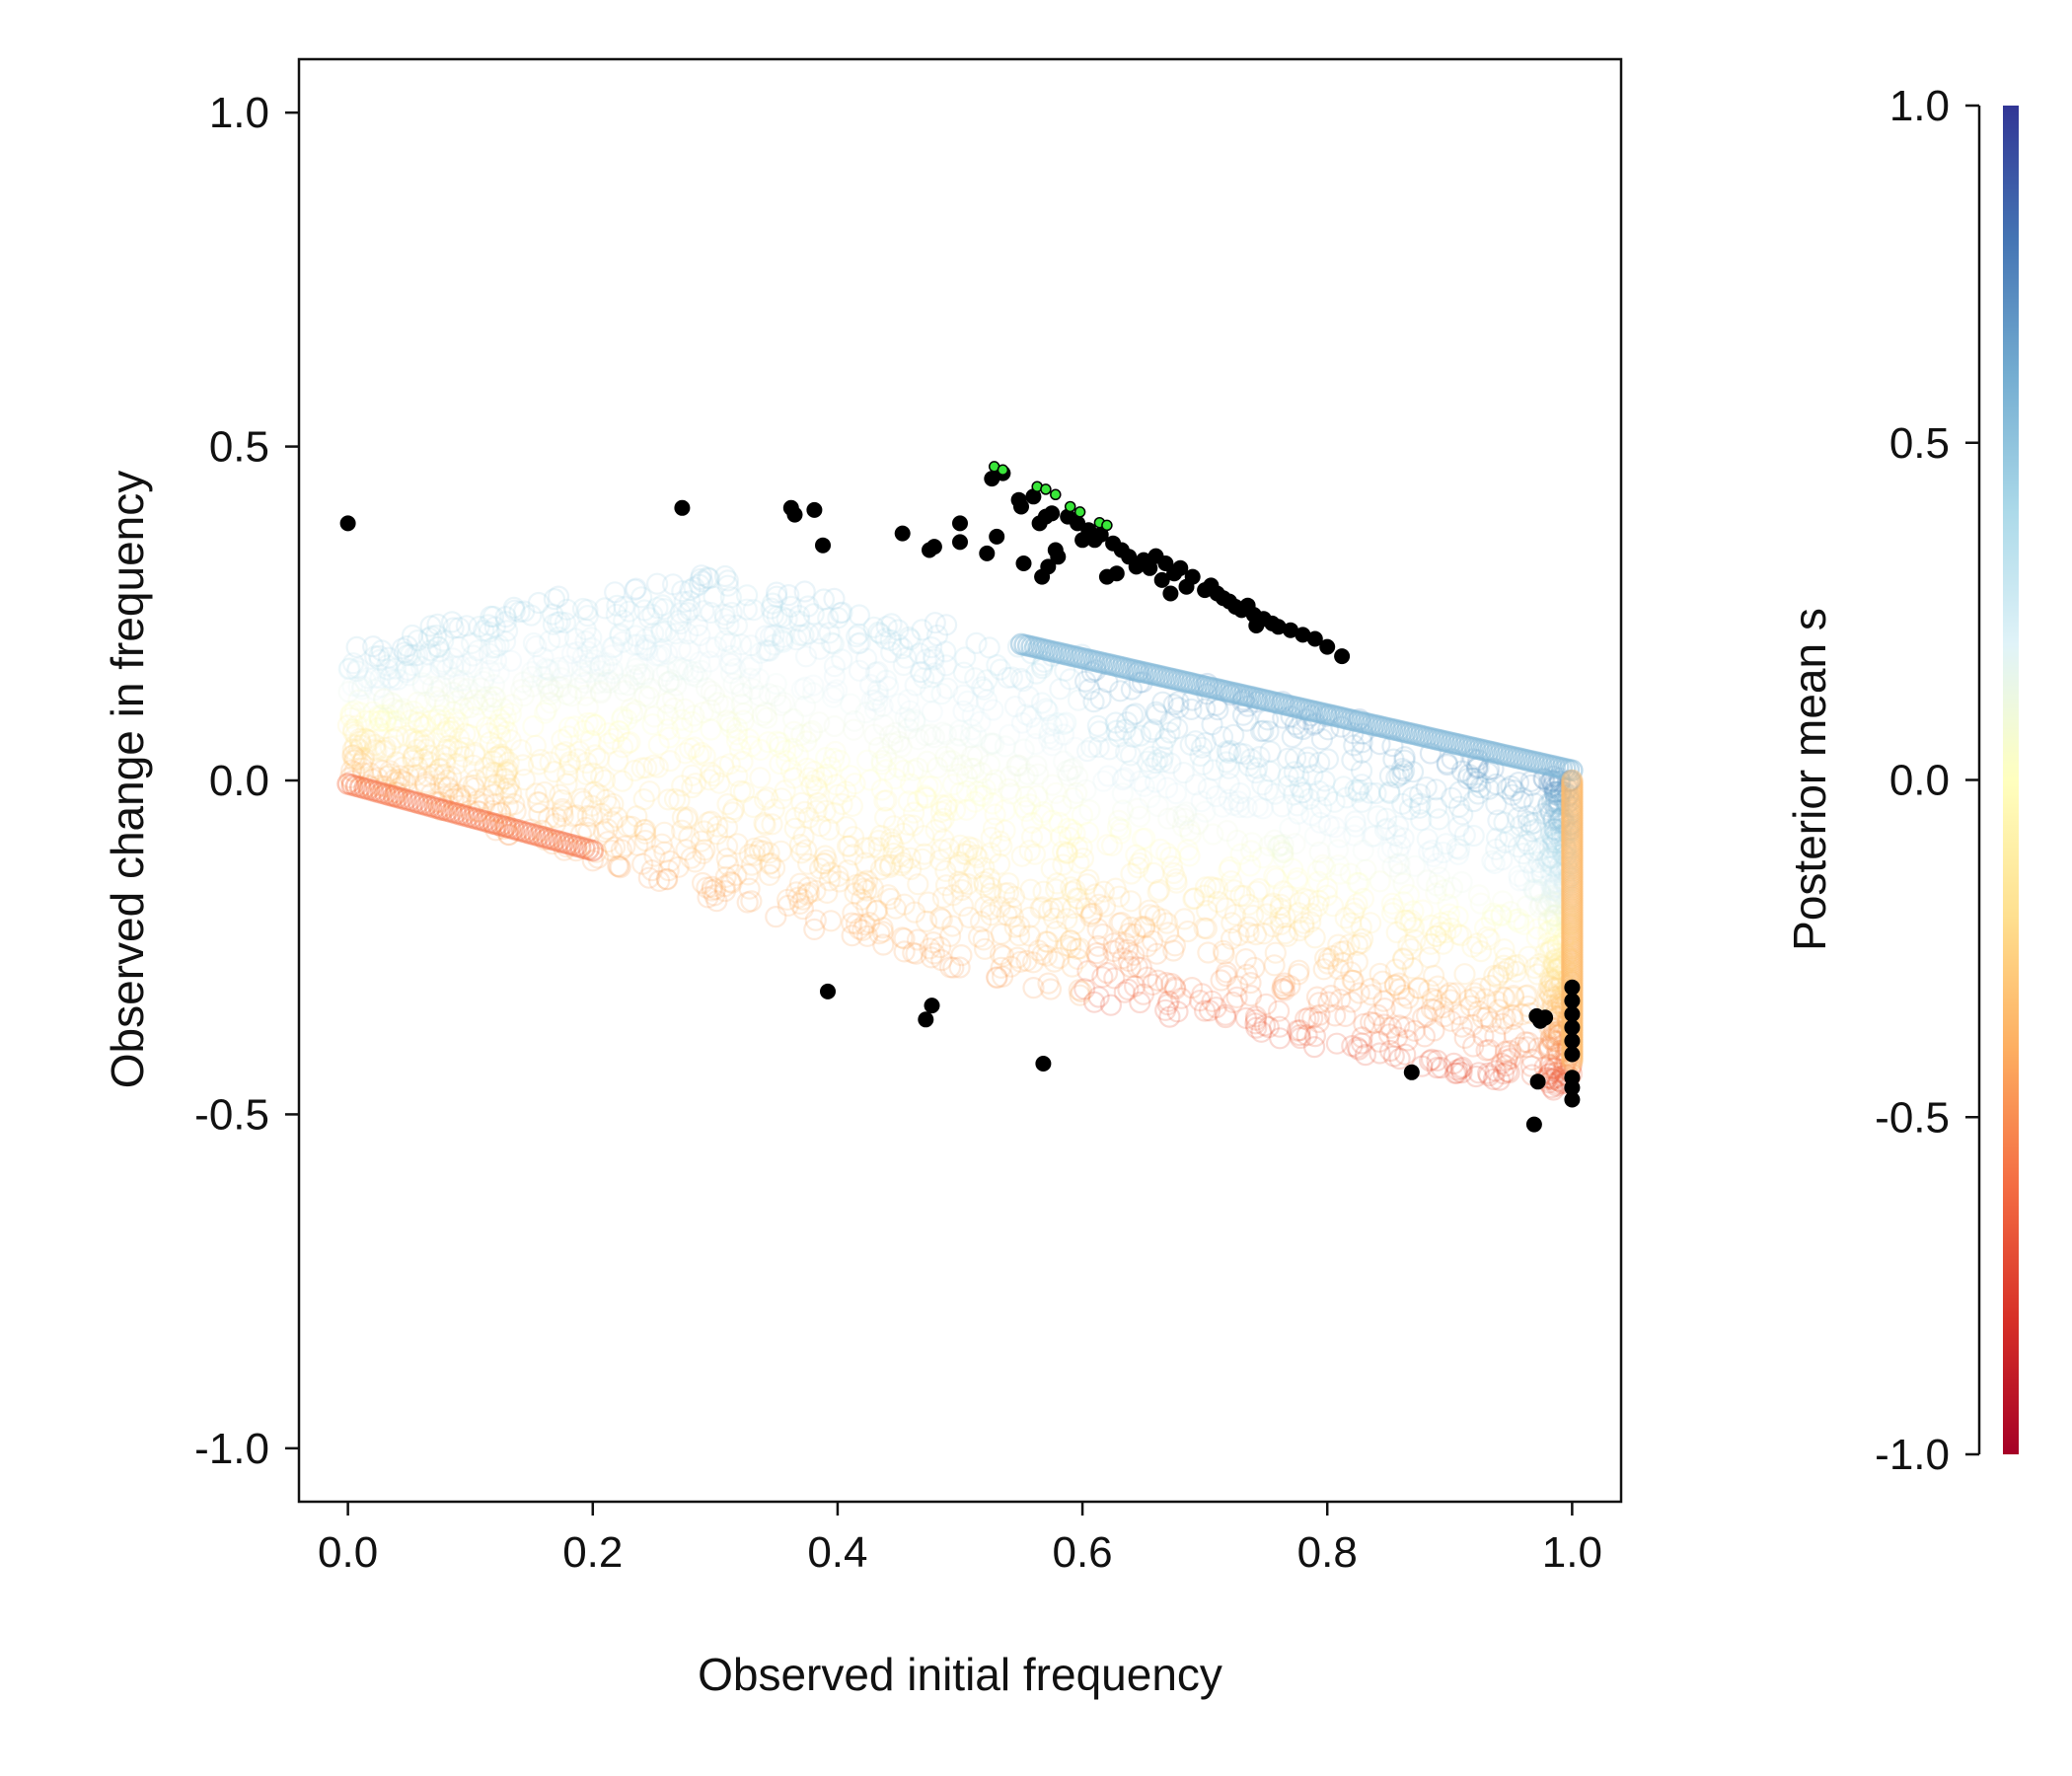  I want to click on green-point, so click(1107, 525).